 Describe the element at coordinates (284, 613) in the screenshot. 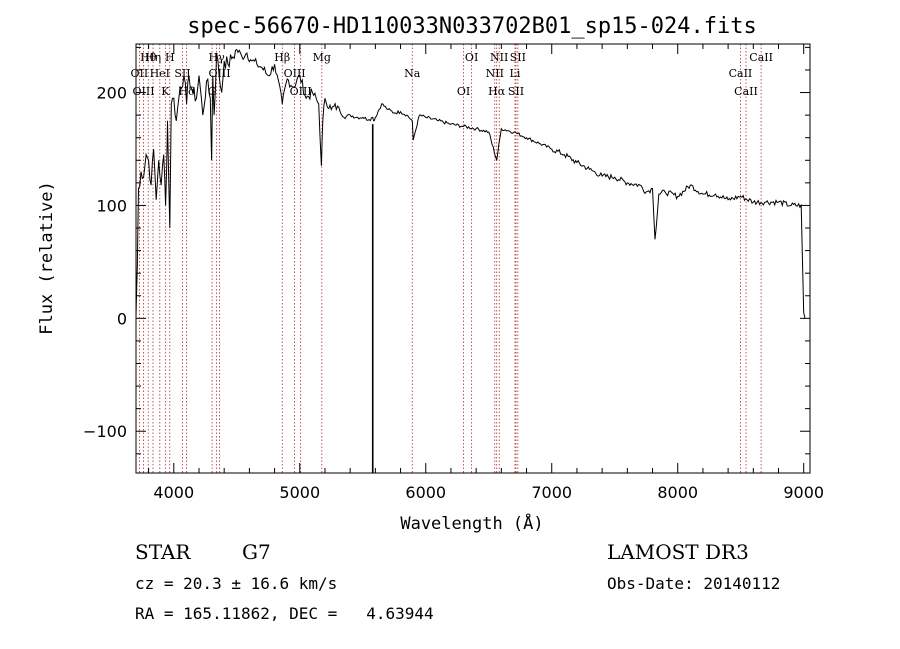

I see `coordinates: RA = 165.11862, DEC = 4.63944` at that location.